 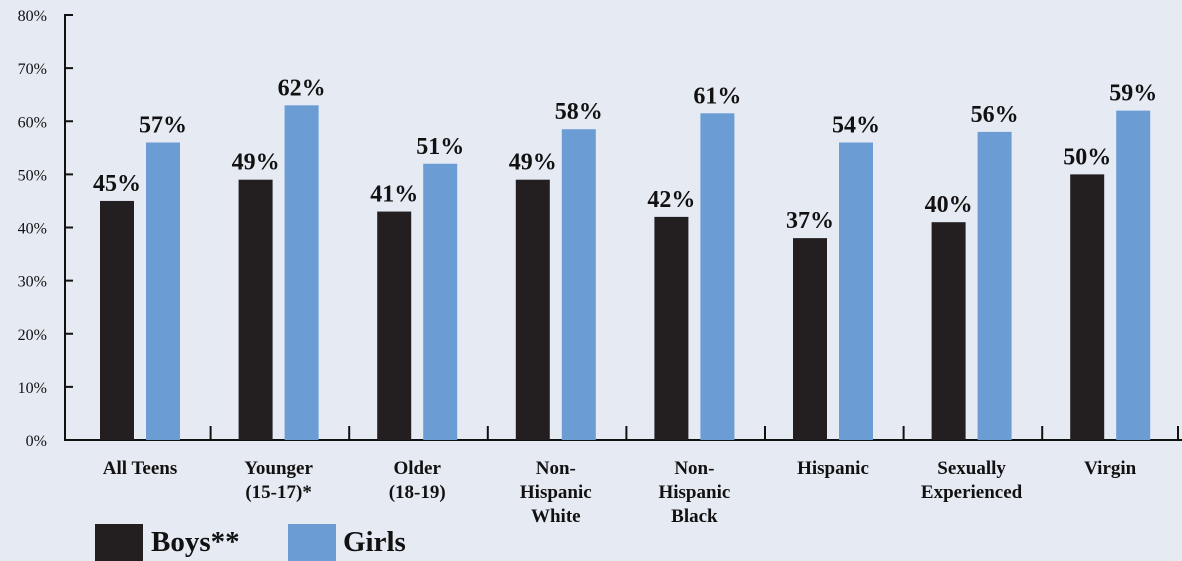 I want to click on category-label-line: Sexually, so click(x=971, y=468).